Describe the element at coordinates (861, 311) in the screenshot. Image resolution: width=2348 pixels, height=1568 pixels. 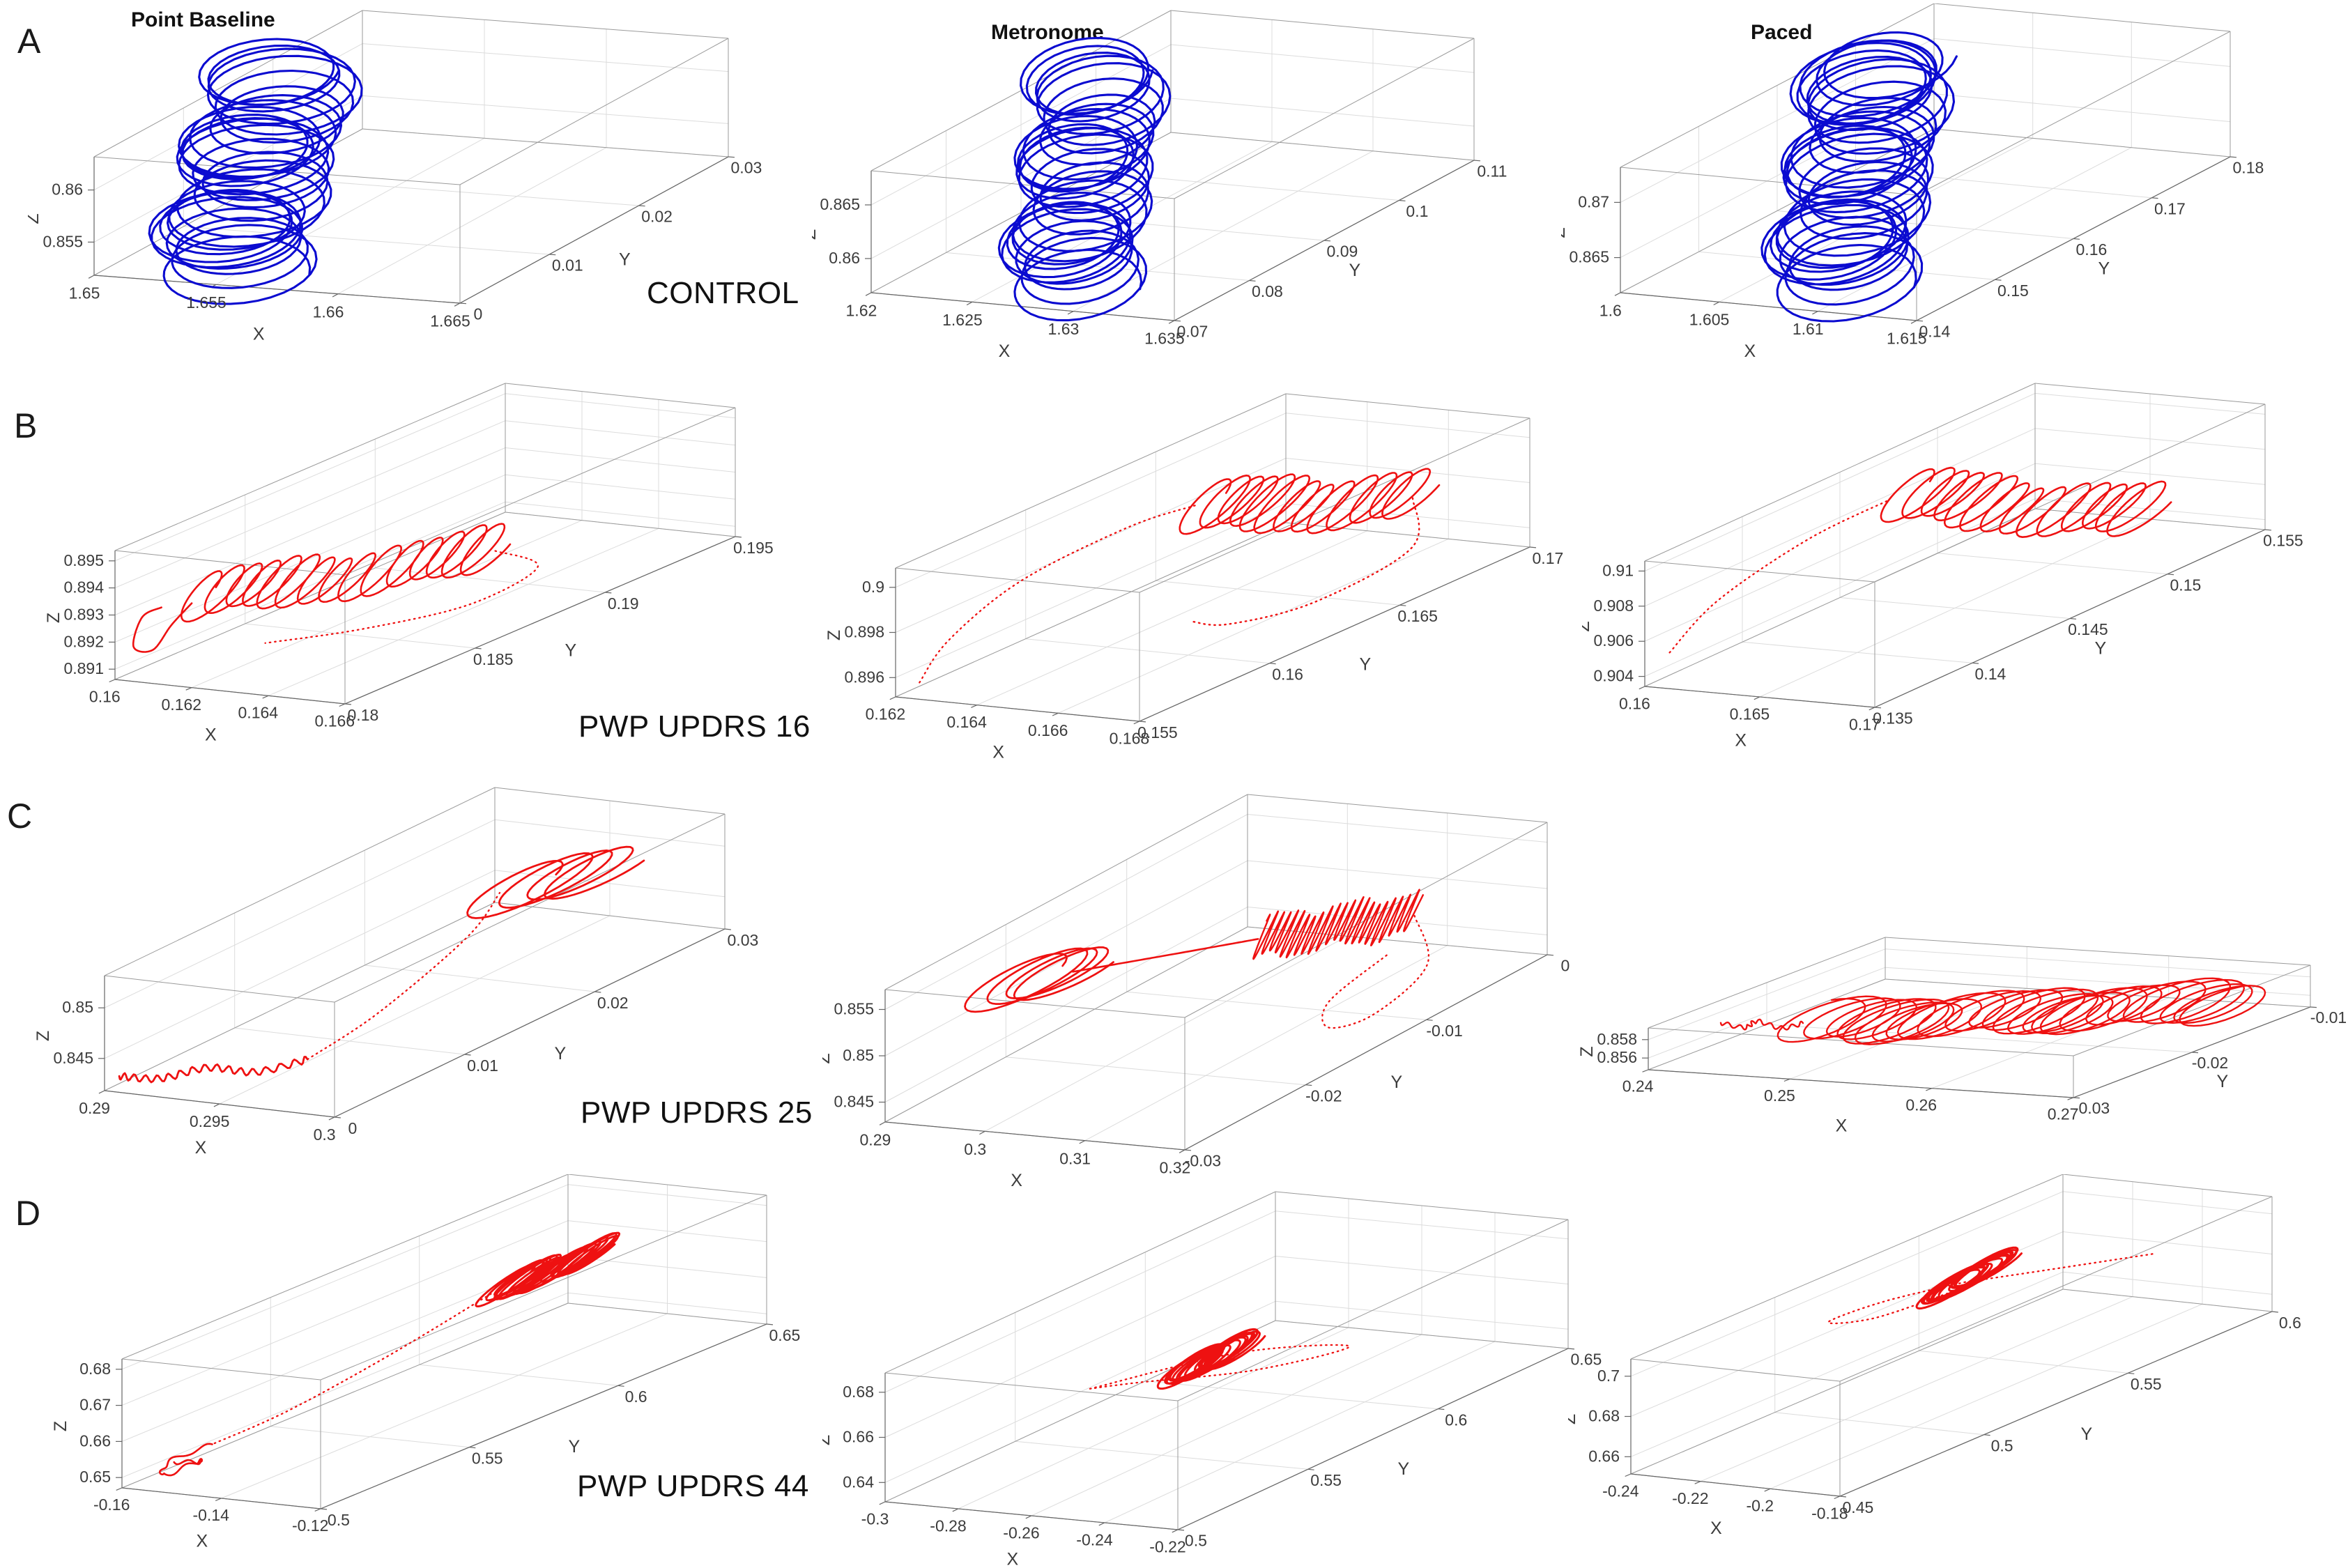
I see `tick-label: 1.62` at that location.